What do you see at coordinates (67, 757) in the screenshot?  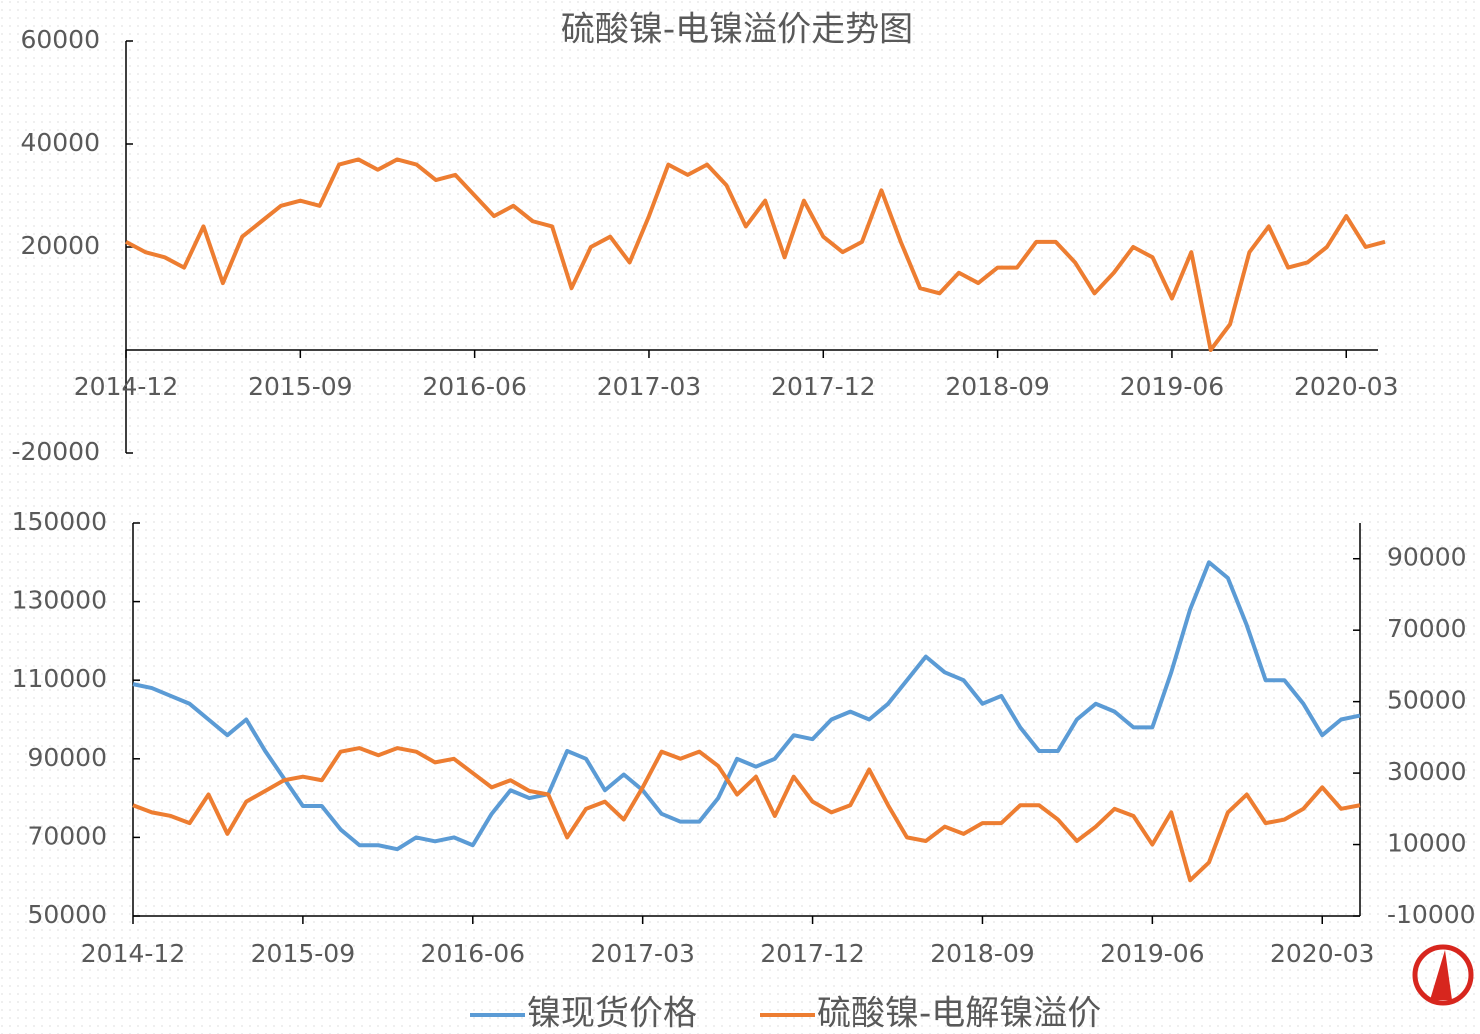 I see `y-tick-label: 90000` at bounding box center [67, 757].